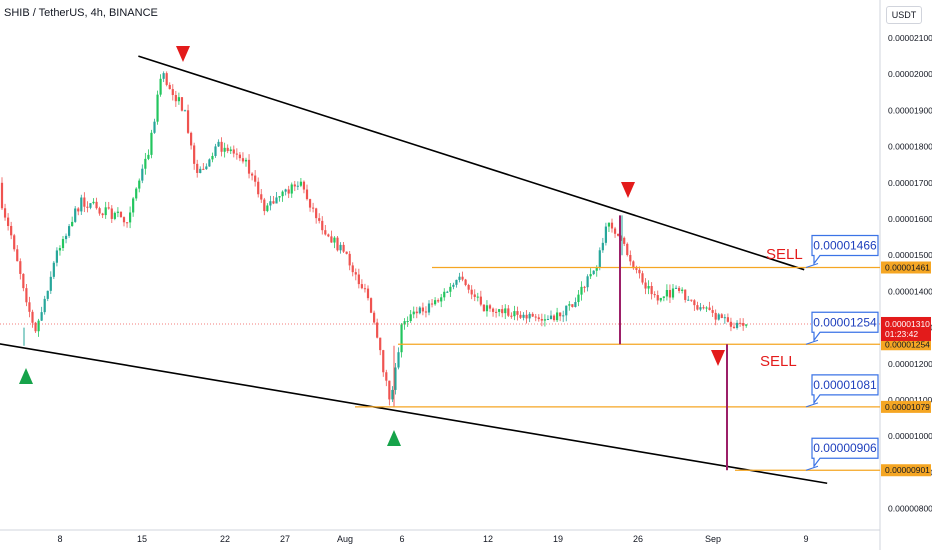 The height and width of the screenshot is (550, 932). What do you see at coordinates (906, 275) in the screenshot?
I see `price-axis` at bounding box center [906, 275].